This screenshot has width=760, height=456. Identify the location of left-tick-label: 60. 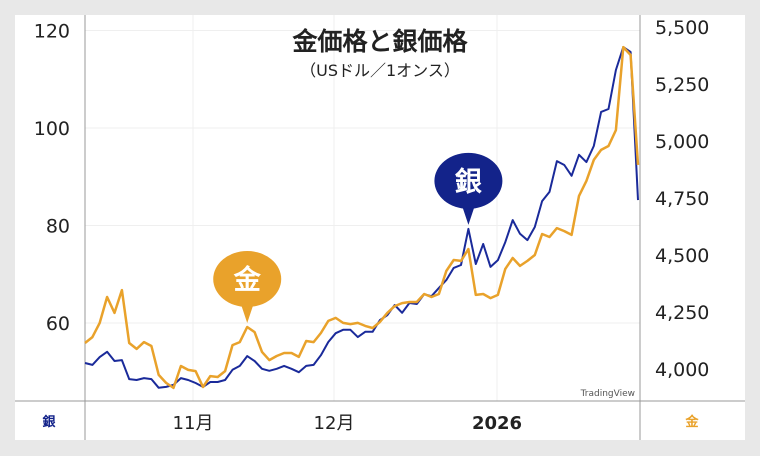
(58, 324).